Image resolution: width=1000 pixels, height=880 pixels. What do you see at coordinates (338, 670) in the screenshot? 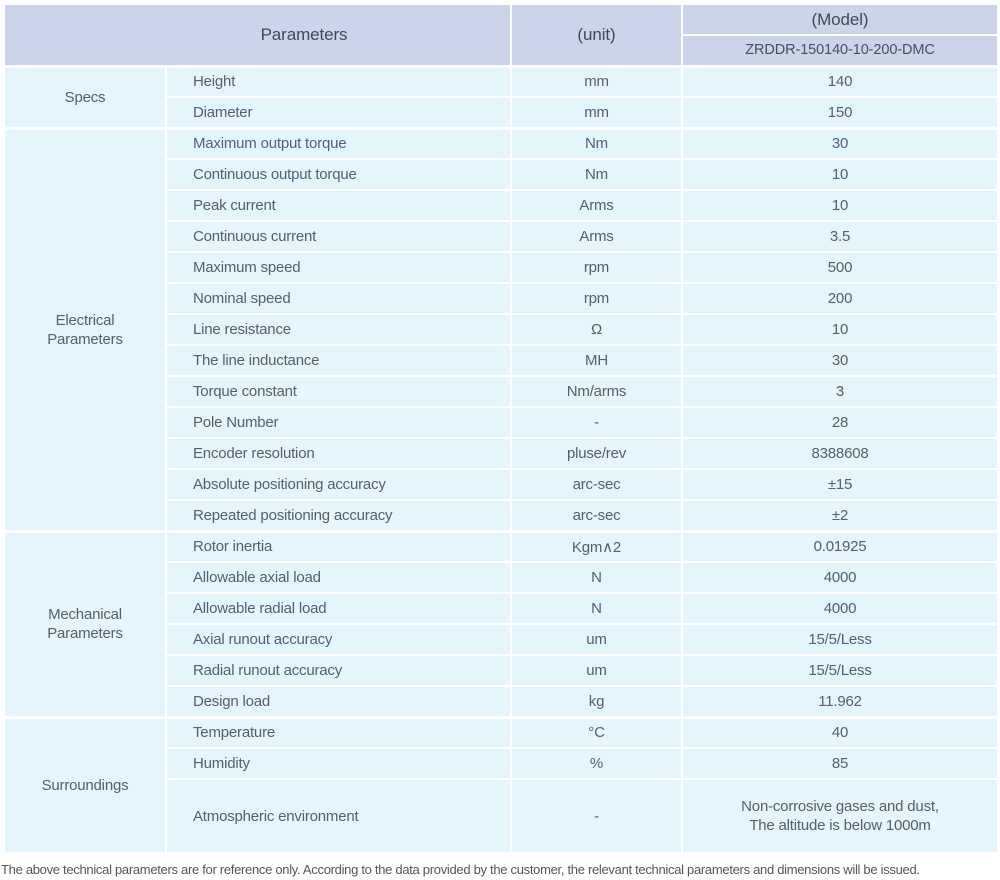
I see `param-name: Radial runout accuracy` at bounding box center [338, 670].